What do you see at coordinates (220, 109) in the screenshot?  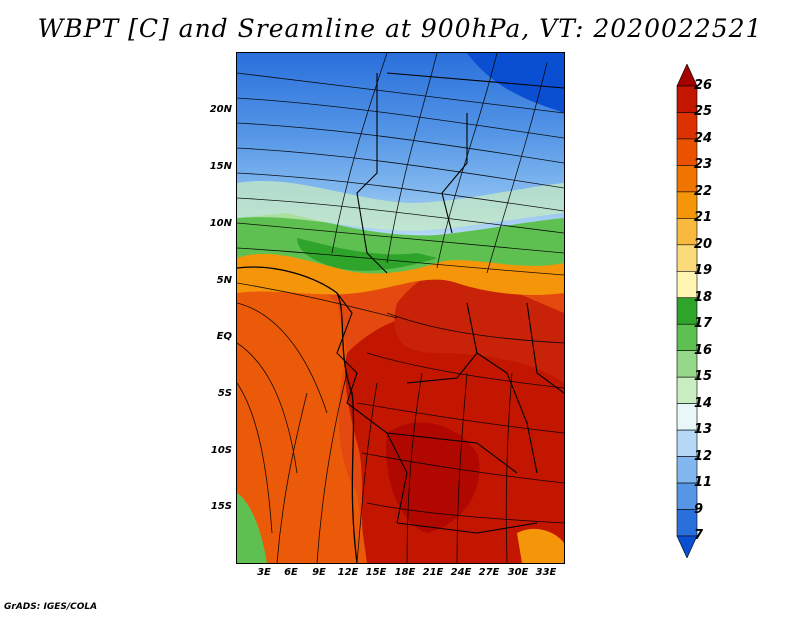 I see `lat-label: 20N` at bounding box center [220, 109].